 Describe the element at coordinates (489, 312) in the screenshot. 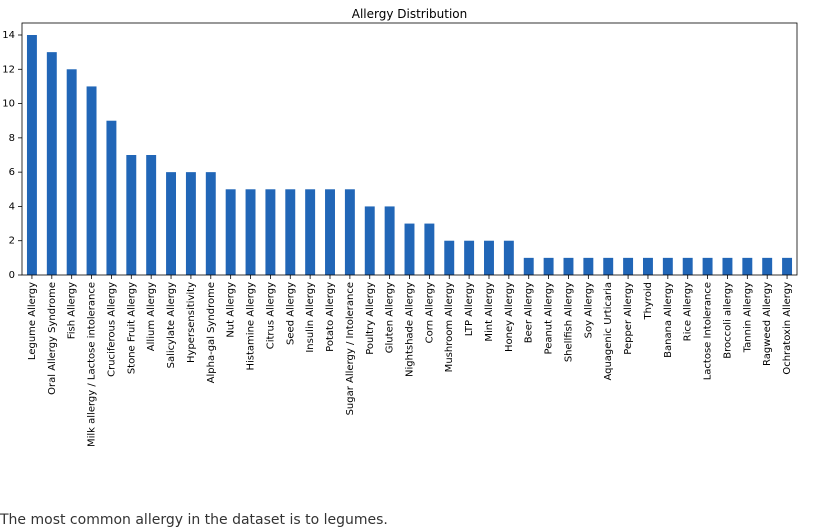

I see `x-tick-label: Mint Allergy` at that location.